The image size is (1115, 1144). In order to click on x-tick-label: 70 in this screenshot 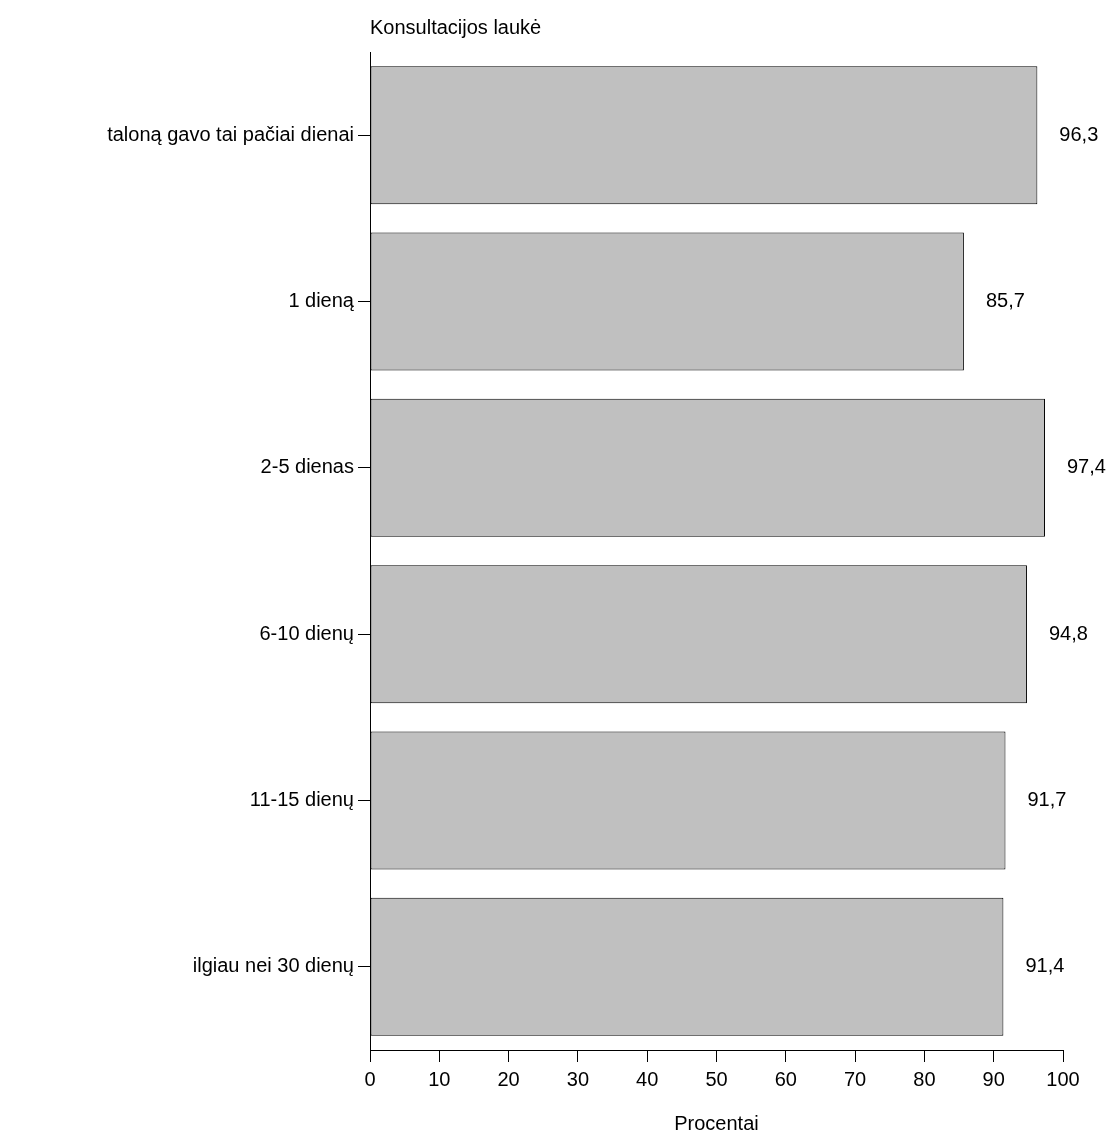, I will do `click(855, 1078)`.